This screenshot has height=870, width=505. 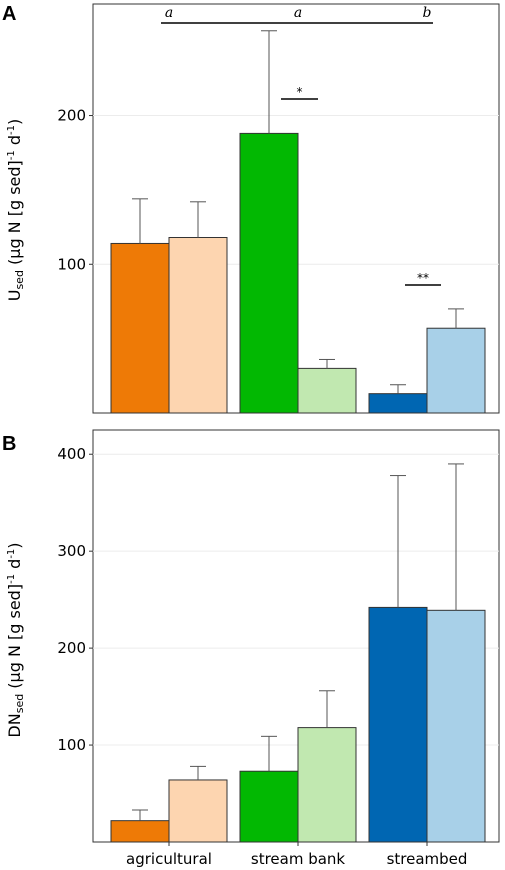 What do you see at coordinates (15, 210) in the screenshot?
I see `panel-a-y-axis-label: Used (µg N [g sed]-1 d-1)` at bounding box center [15, 210].